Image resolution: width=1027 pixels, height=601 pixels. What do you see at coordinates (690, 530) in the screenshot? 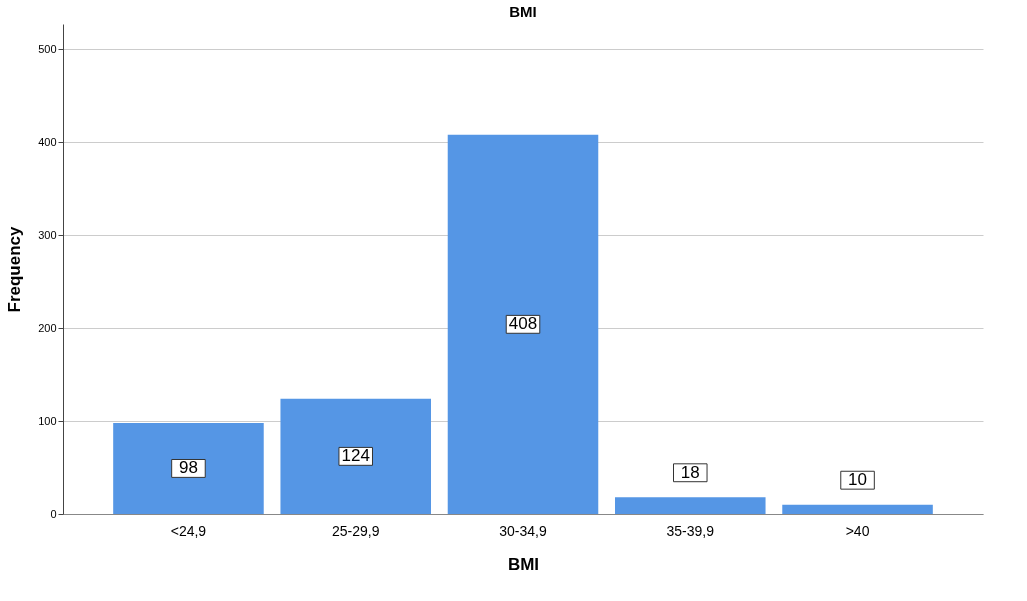
I see `x-tick-label: 35-39,9` at bounding box center [690, 530].